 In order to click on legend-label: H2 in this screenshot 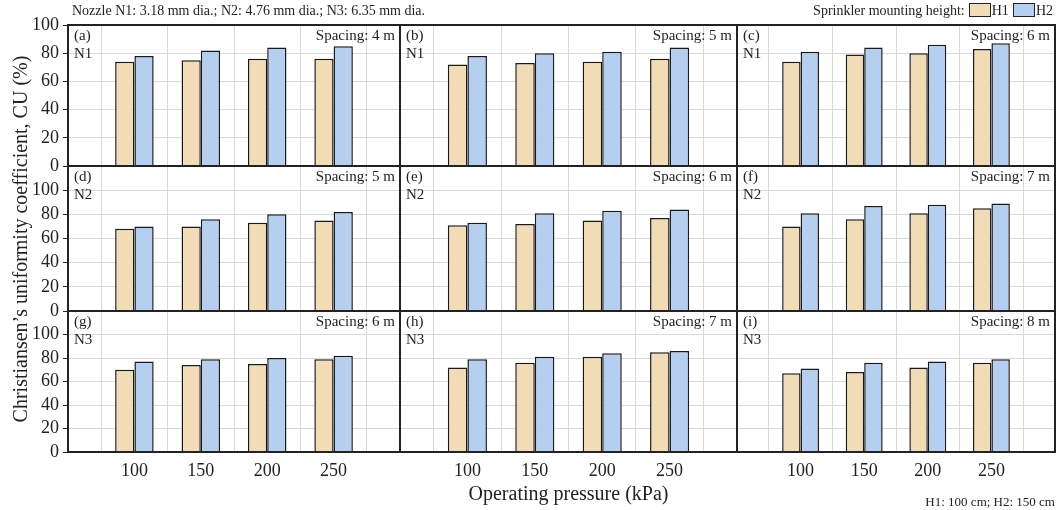, I will do `click(1044, 10)`.